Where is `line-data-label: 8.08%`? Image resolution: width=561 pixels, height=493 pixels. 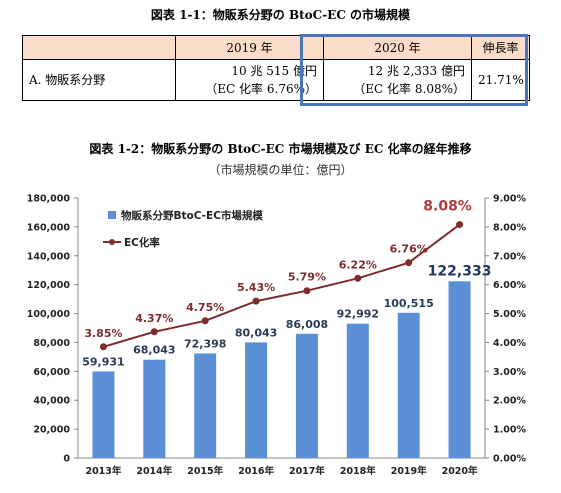
line-data-label: 8.08% is located at coordinates (447, 207).